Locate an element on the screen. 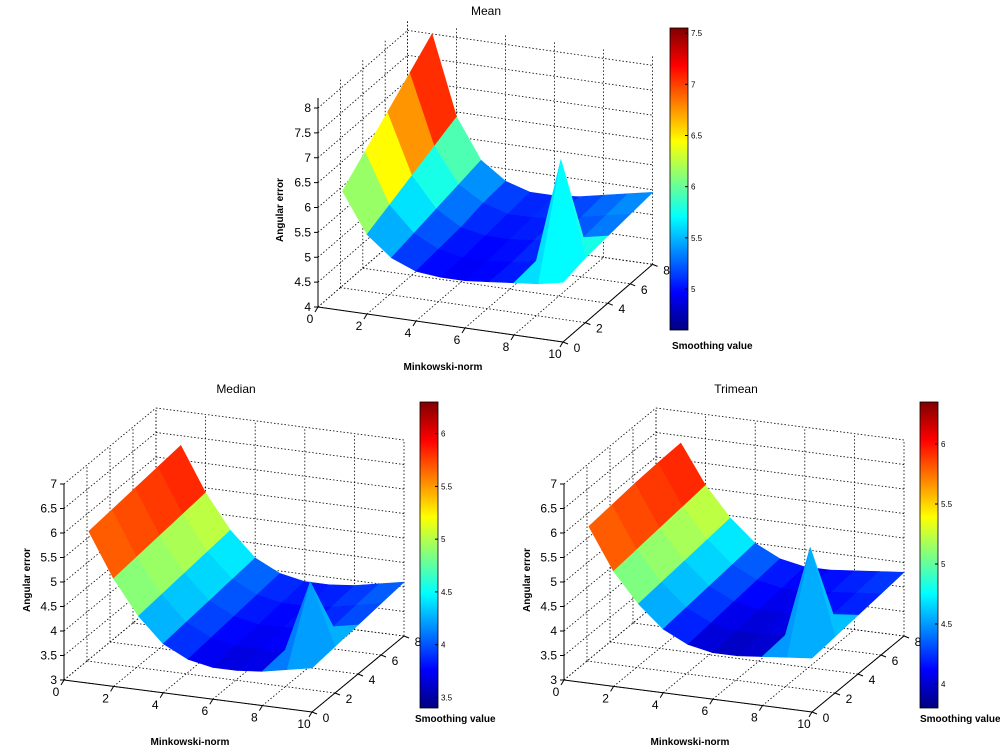  colorbar-tick-label: 7.5 is located at coordinates (697, 33).